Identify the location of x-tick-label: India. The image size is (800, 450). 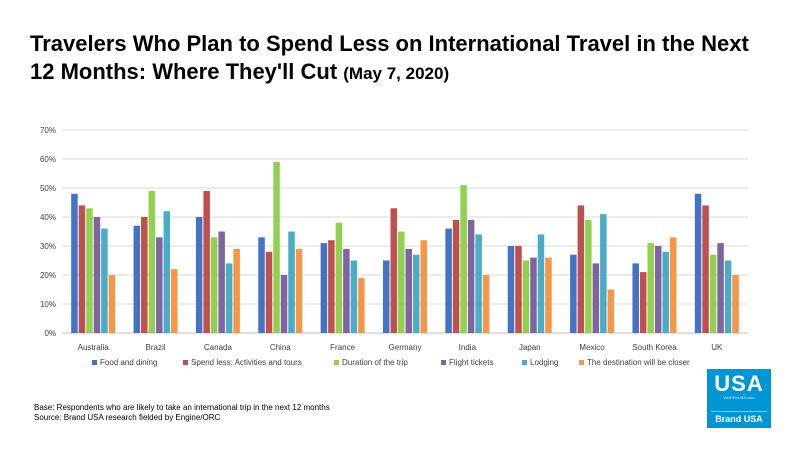
(468, 347).